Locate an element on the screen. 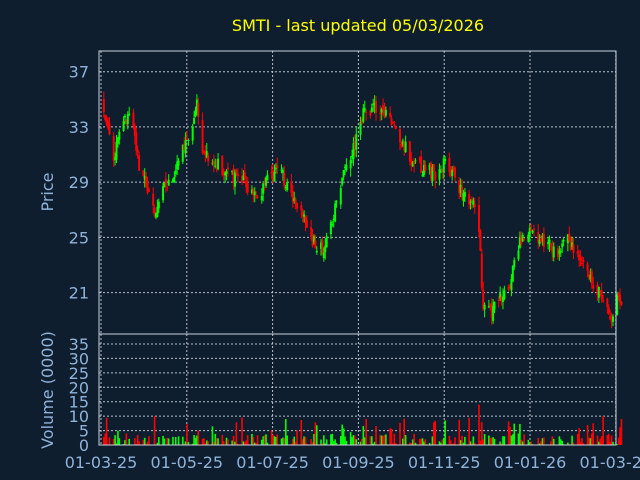 This screenshot has height=480, width=640. x-tick-label: 01-07-25 is located at coordinates (272, 462).